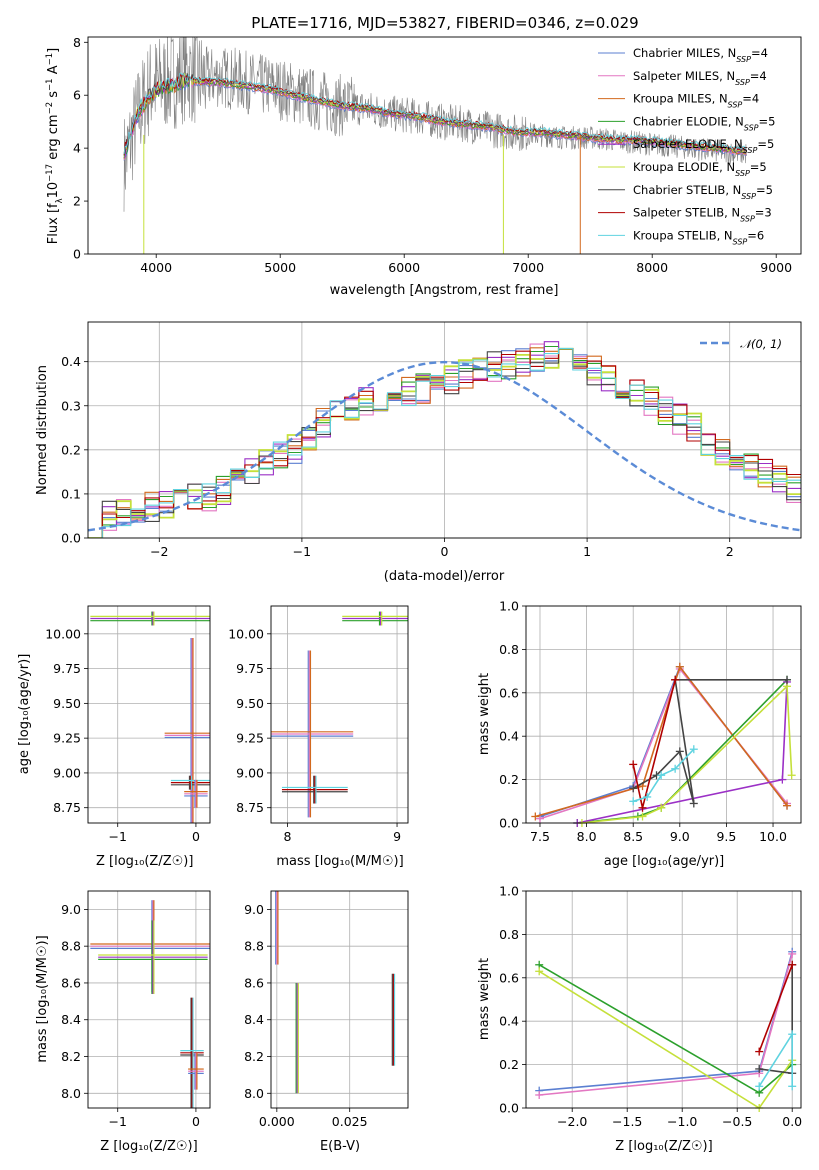  What do you see at coordinates (730, 551) in the screenshot?
I see `x-tick-label: 2` at bounding box center [730, 551].